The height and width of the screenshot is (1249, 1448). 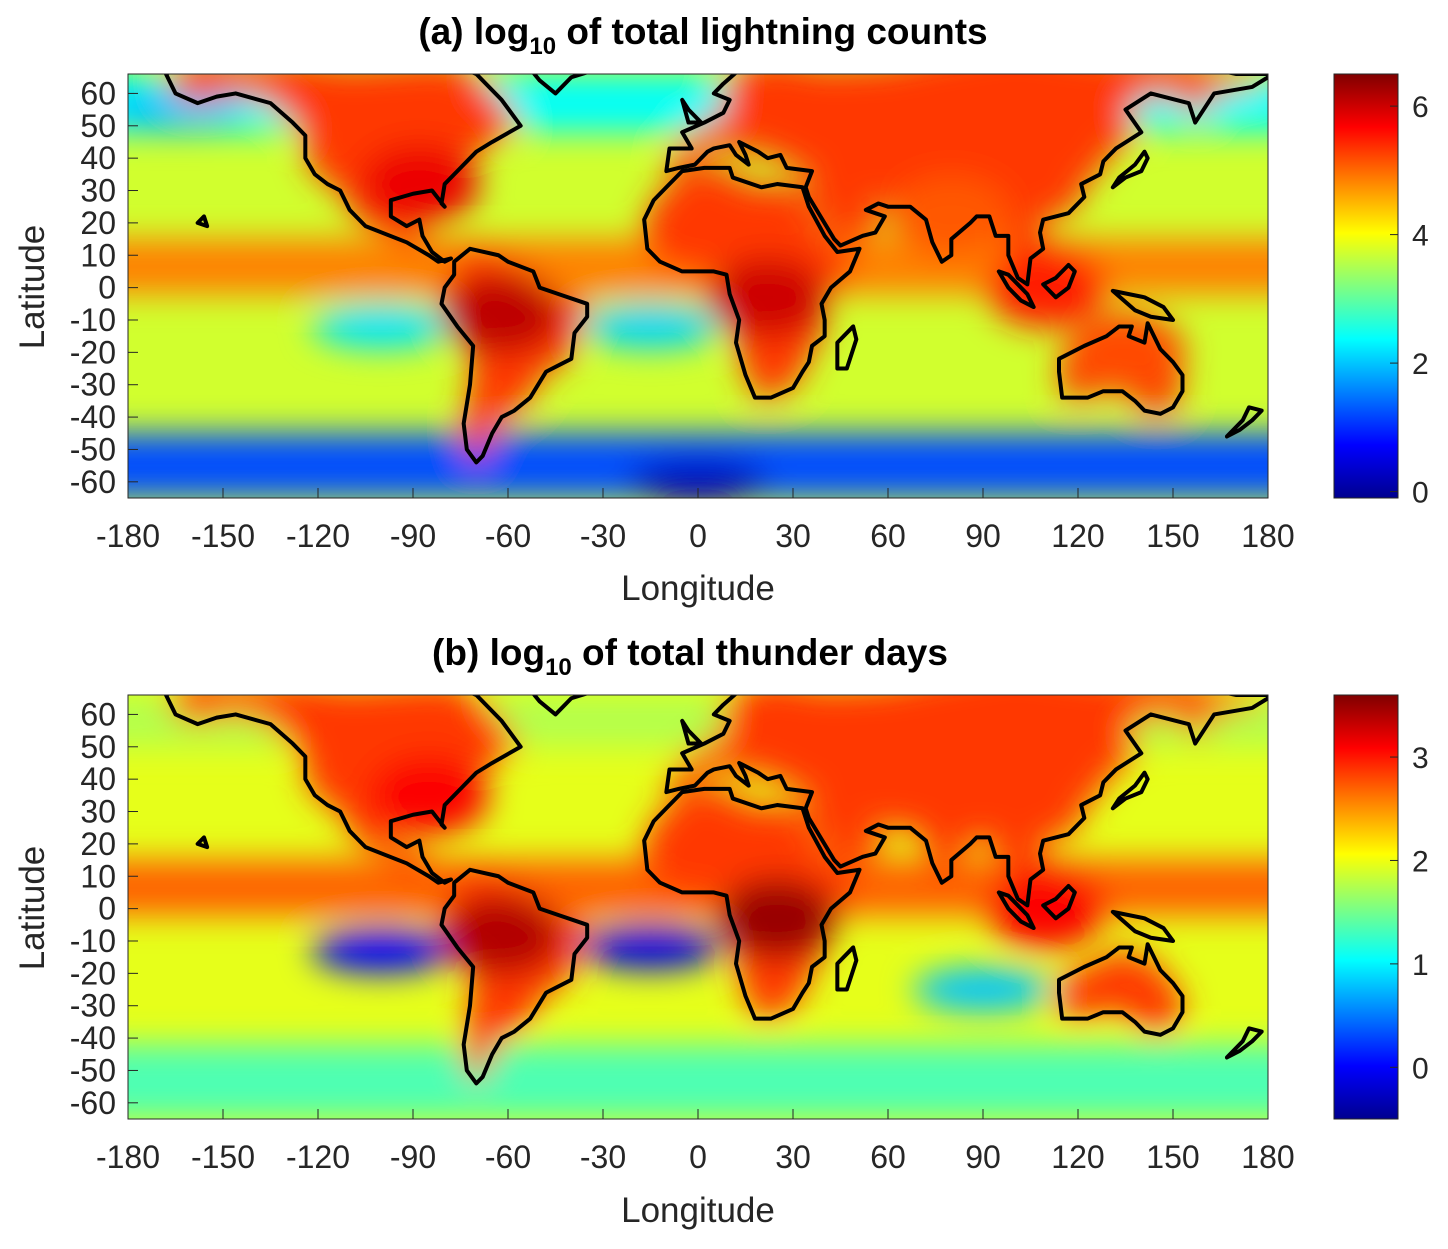 What do you see at coordinates (1366, 286) in the screenshot?
I see `panel-a-colorbar-gradient` at bounding box center [1366, 286].